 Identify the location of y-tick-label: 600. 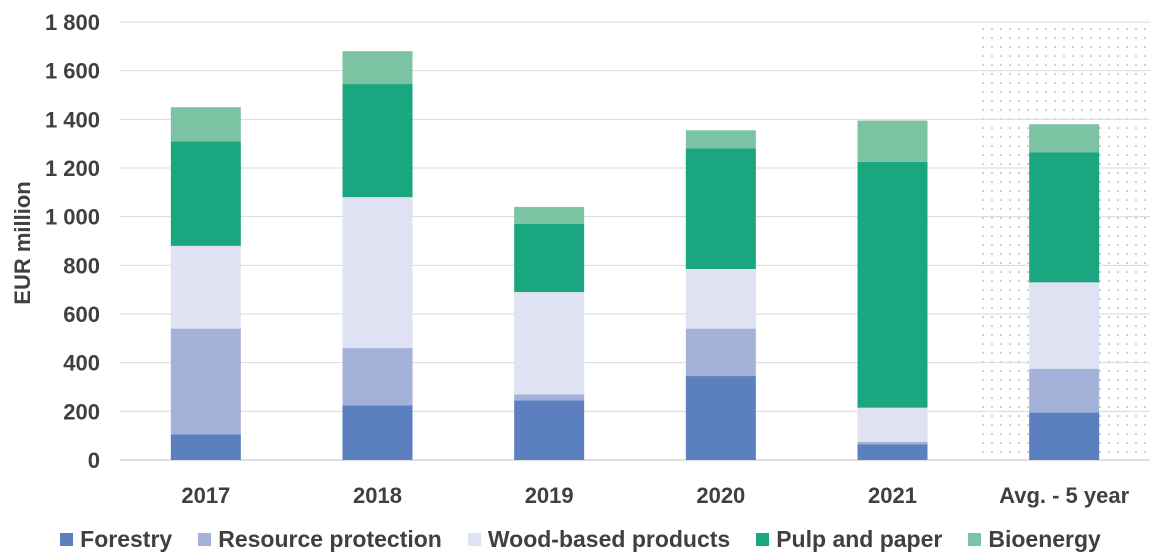
(81, 314).